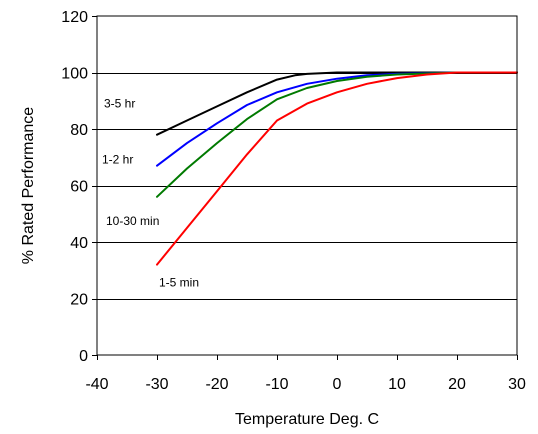 This screenshot has height=434, width=538. I want to click on series-label: 10-30 min, so click(132, 221).